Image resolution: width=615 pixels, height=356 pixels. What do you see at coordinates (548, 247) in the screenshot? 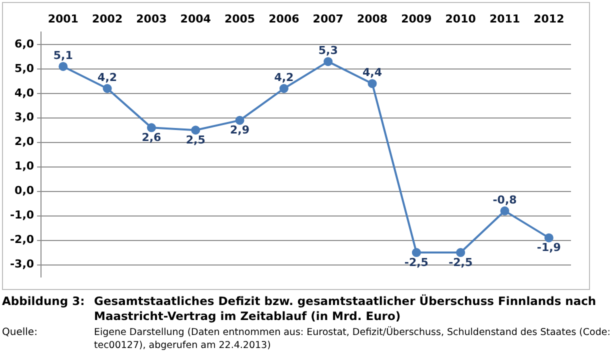
I see `data-label: -1,9` at bounding box center [548, 247].